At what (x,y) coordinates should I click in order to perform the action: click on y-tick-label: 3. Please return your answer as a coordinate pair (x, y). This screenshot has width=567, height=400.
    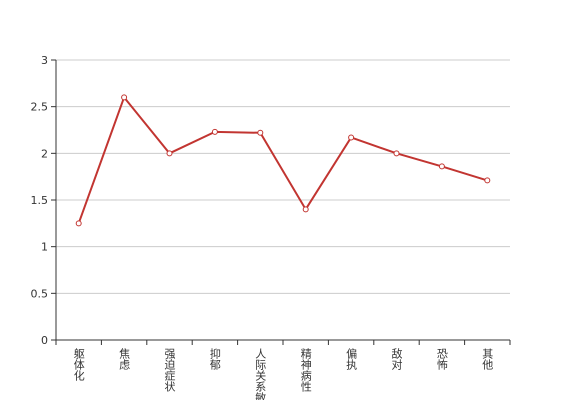
    Looking at the image, I should click on (44, 60).